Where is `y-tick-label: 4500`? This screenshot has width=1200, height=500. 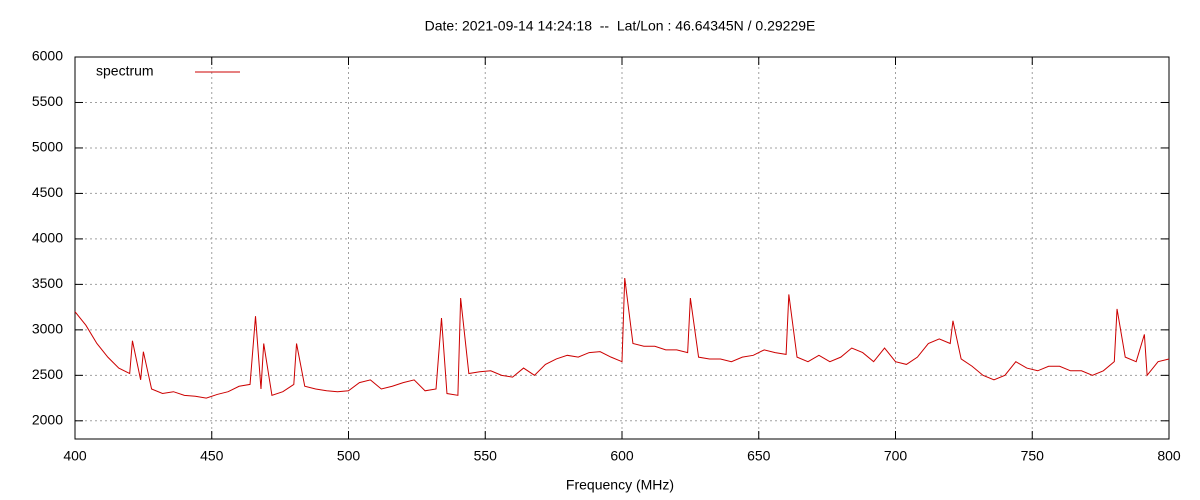
y-tick-label: 4500 is located at coordinates (47, 192).